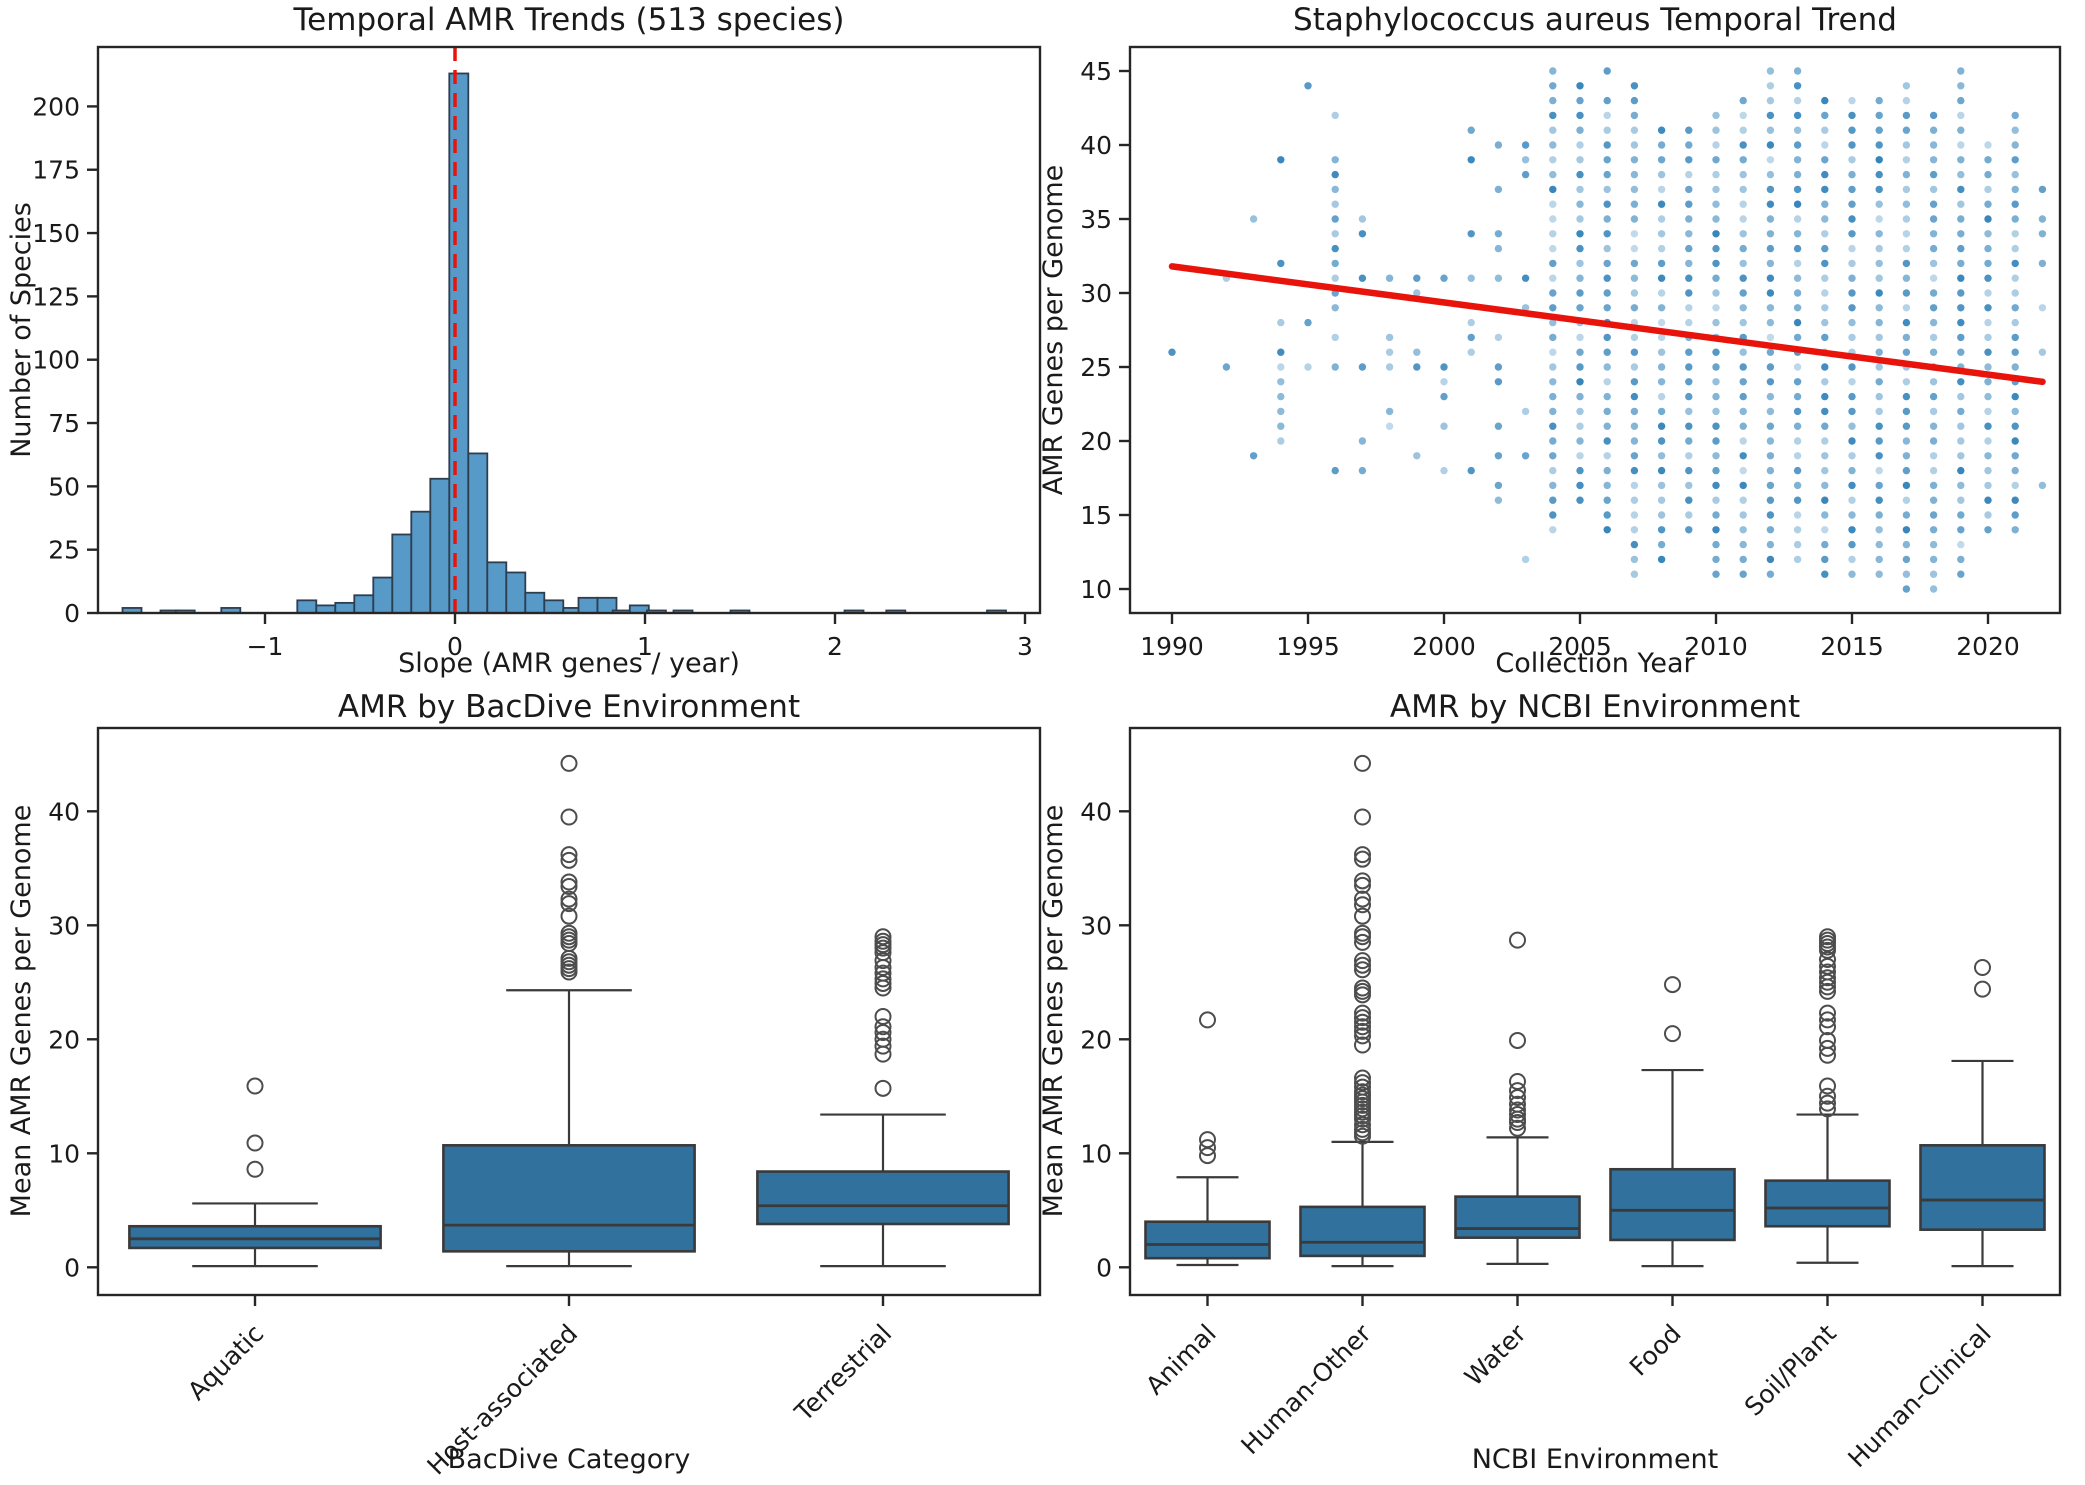 The height and width of the screenshot is (1485, 2085). Describe the element at coordinates (265, 646) in the screenshot. I see `x-tick-label: −1` at that location.